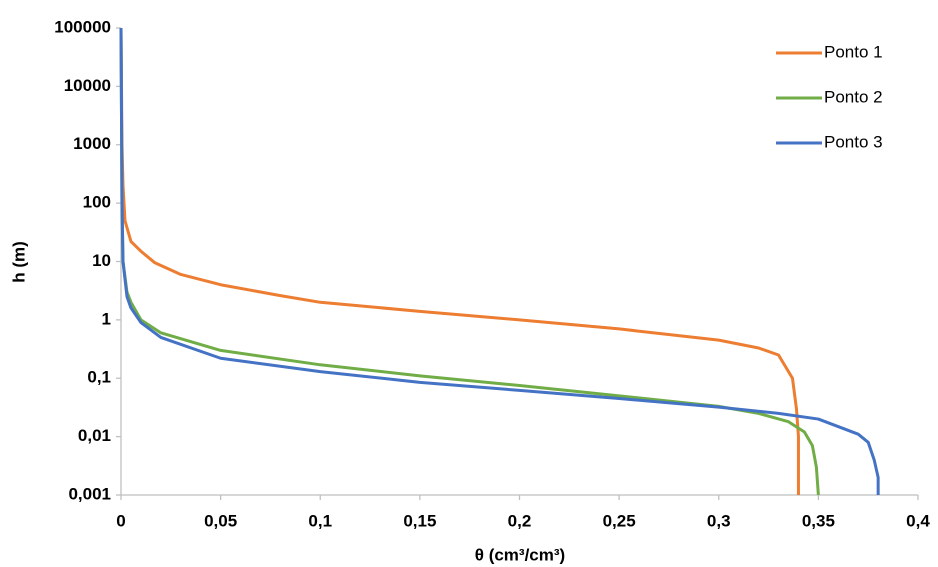 The width and height of the screenshot is (938, 567). Describe the element at coordinates (106, 318) in the screenshot. I see `y-tick-label: 1` at that location.